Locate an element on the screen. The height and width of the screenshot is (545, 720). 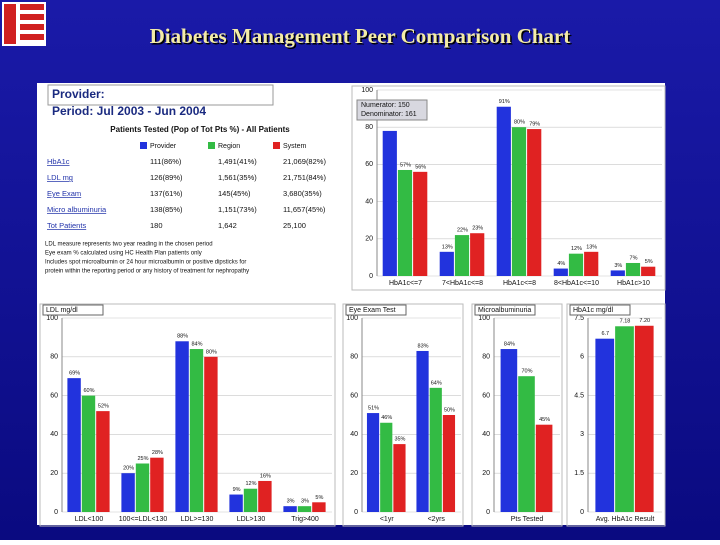
value-label: 25% is located at coordinates (142, 459).